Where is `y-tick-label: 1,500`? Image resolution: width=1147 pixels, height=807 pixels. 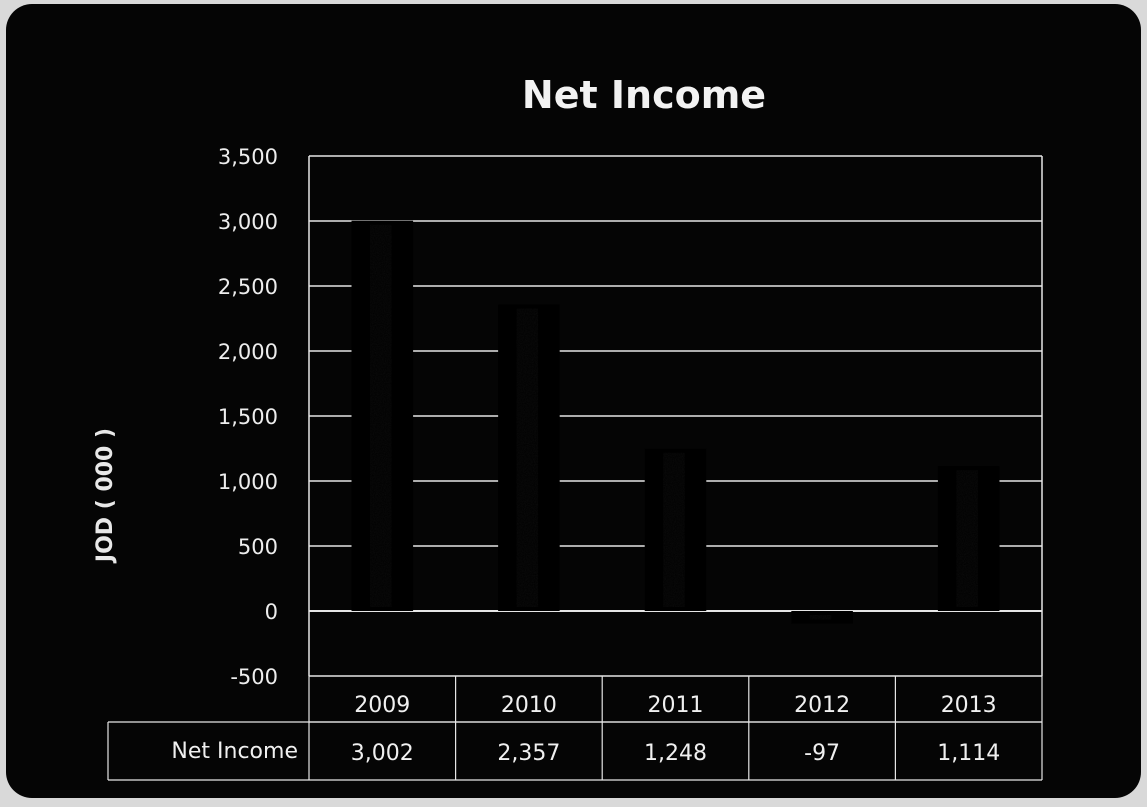 y-tick-label: 1,500 is located at coordinates (248, 417).